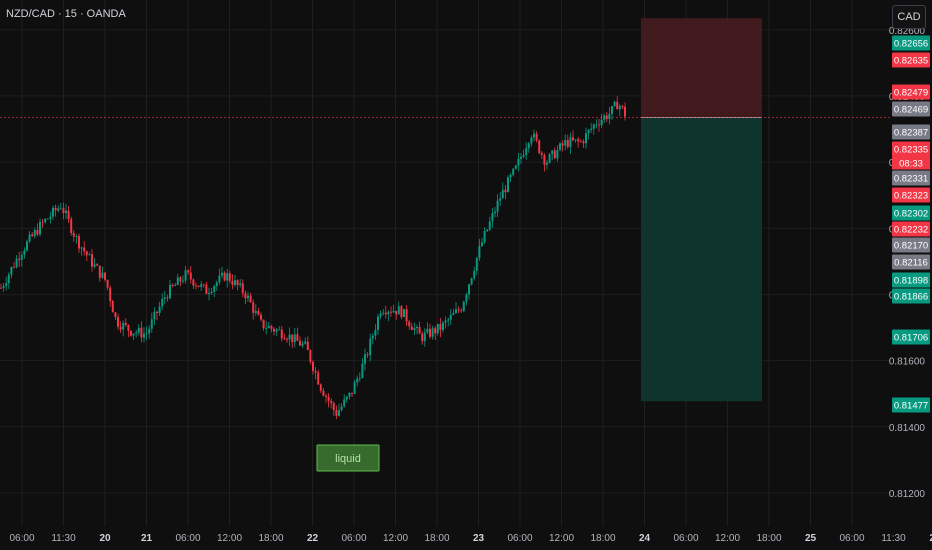  What do you see at coordinates (701, 259) in the screenshot?
I see `reward-zone` at bounding box center [701, 259].